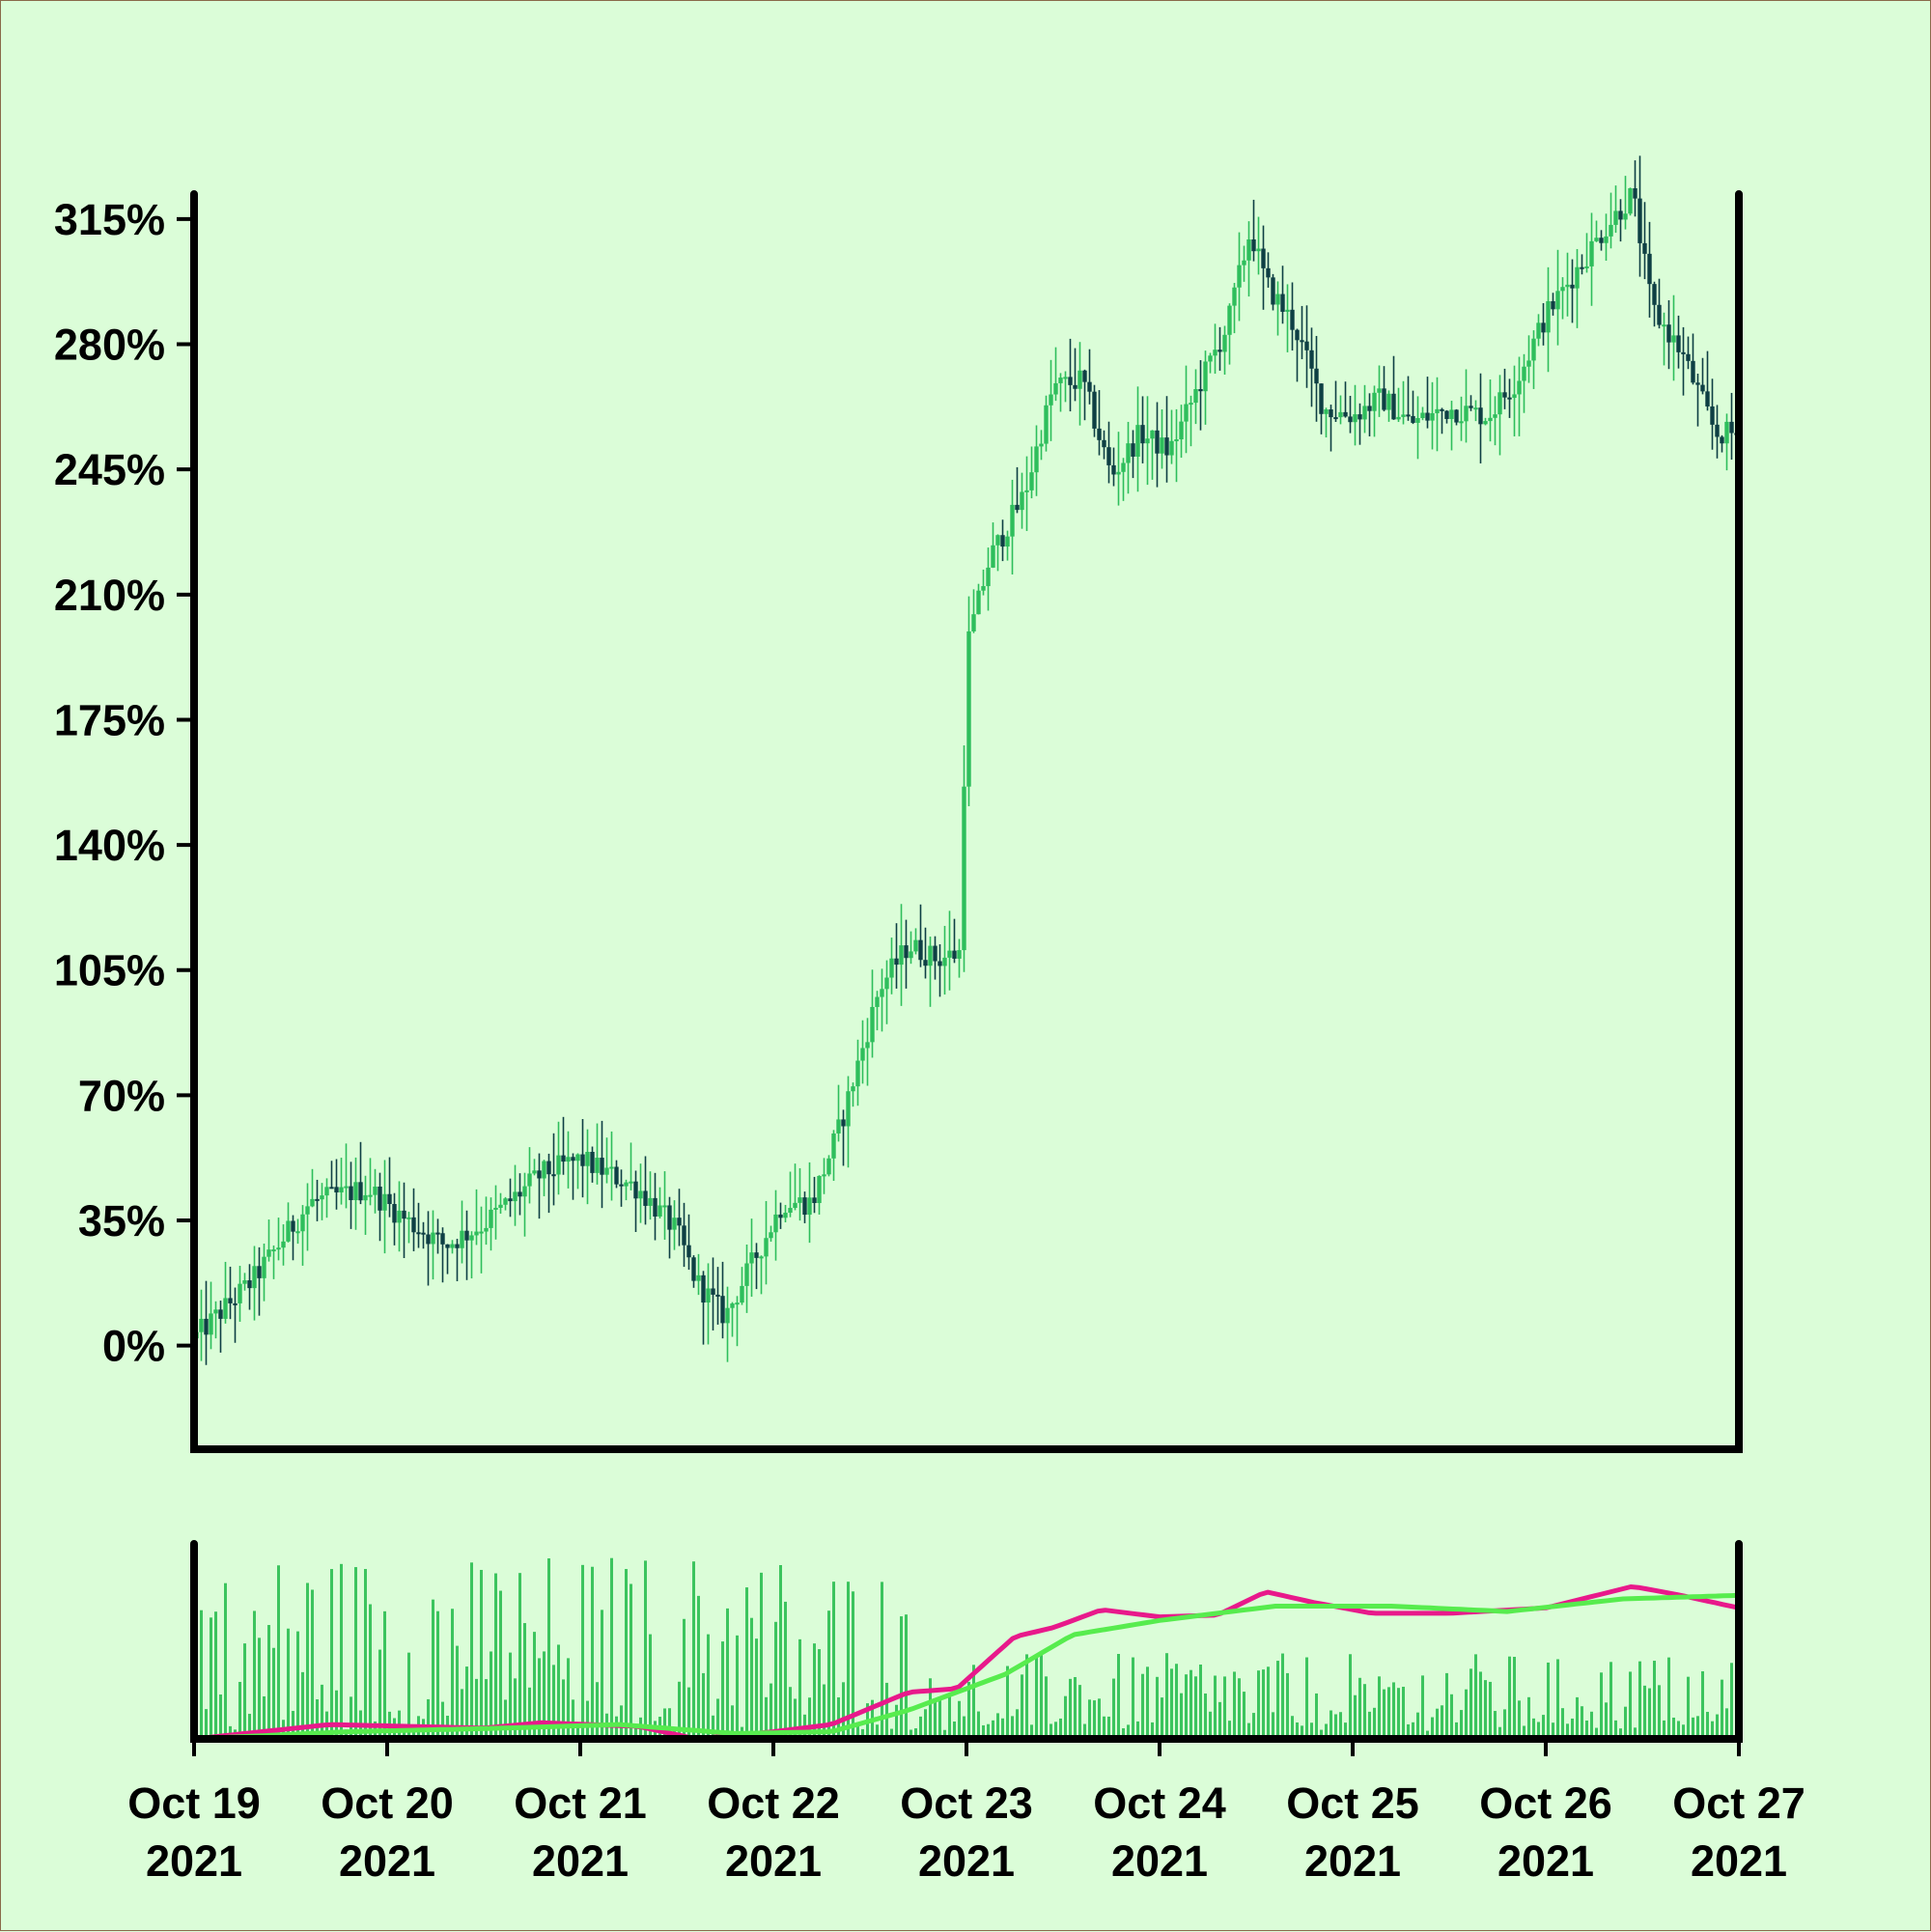  Describe the element at coordinates (1738, 1803) in the screenshot. I see `x-tick-label-date: Oct 27` at that location.